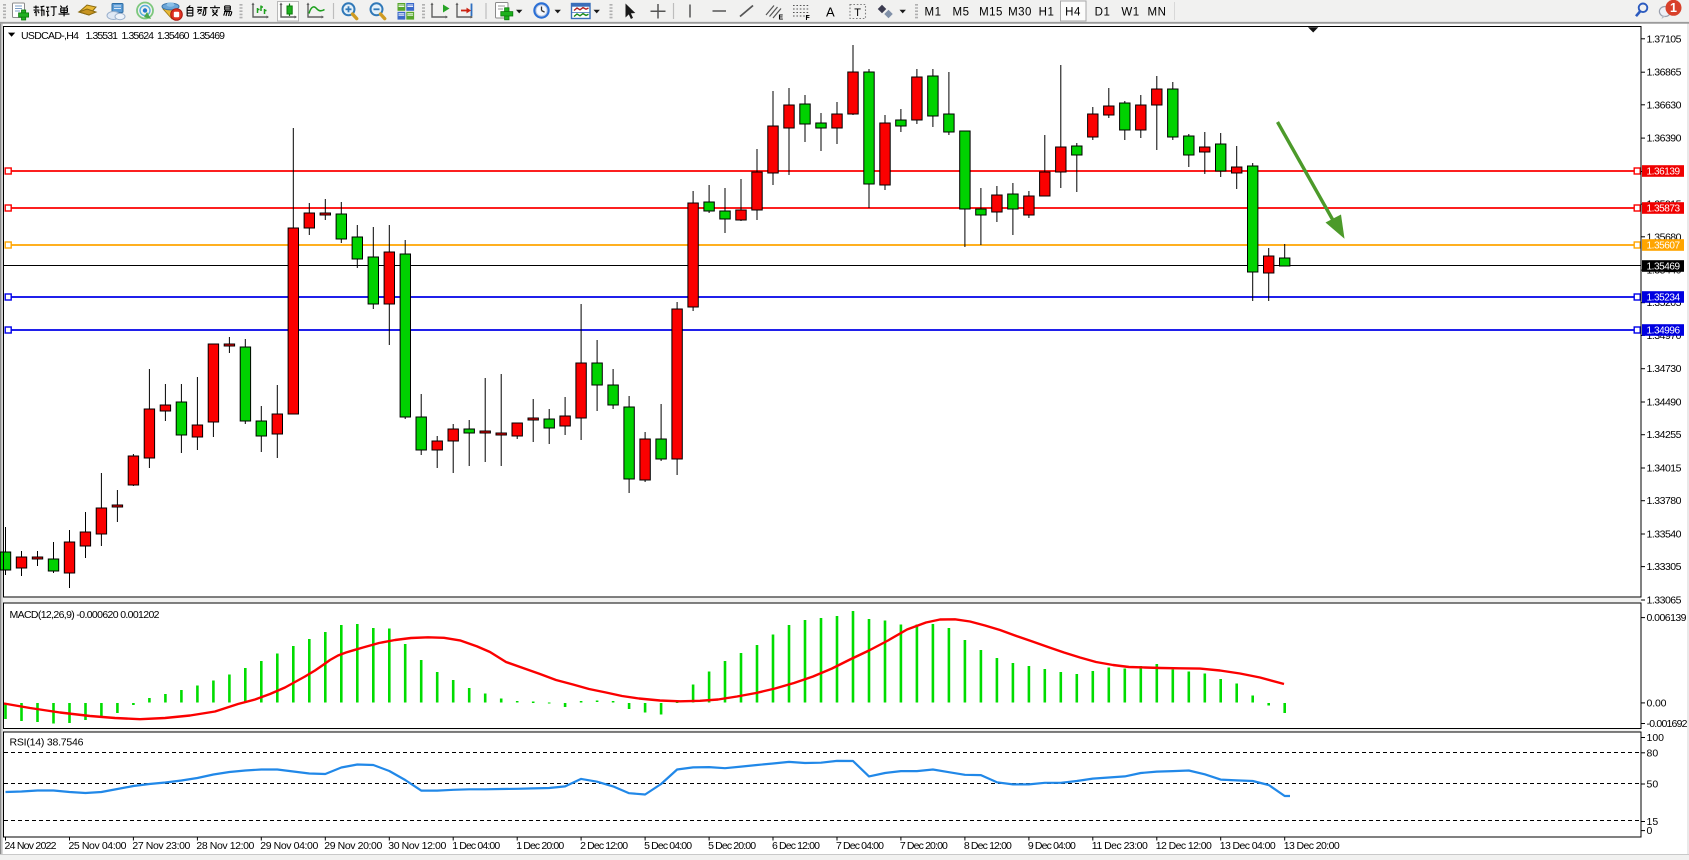  What do you see at coordinates (1650, 831) in the screenshot?
I see `svg-text: 0` at bounding box center [1650, 831].